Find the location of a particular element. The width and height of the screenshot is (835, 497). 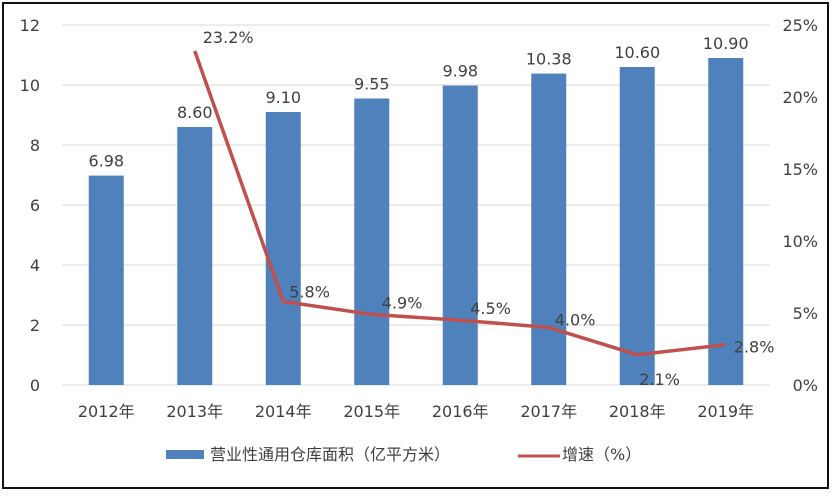

bar-value-label: 9.98 is located at coordinates (460, 71).